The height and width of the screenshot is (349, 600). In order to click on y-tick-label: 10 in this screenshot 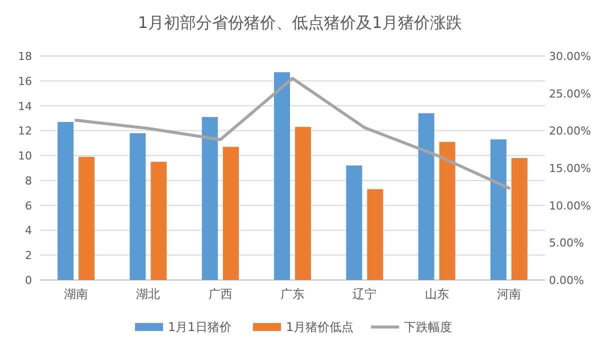, I will do `click(25, 156)`.